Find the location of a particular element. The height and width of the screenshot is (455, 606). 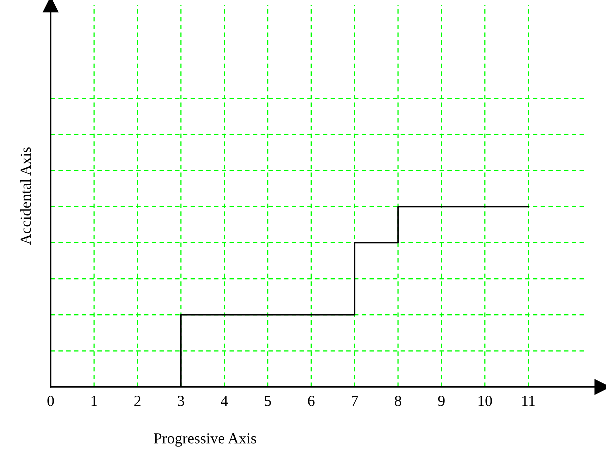

x-tick-label: 3 is located at coordinates (181, 401).